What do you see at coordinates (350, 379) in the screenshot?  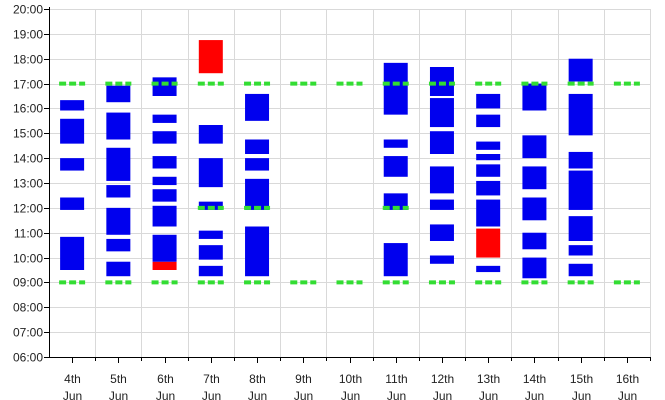 I see `x-tick-label: 10th` at bounding box center [350, 379].